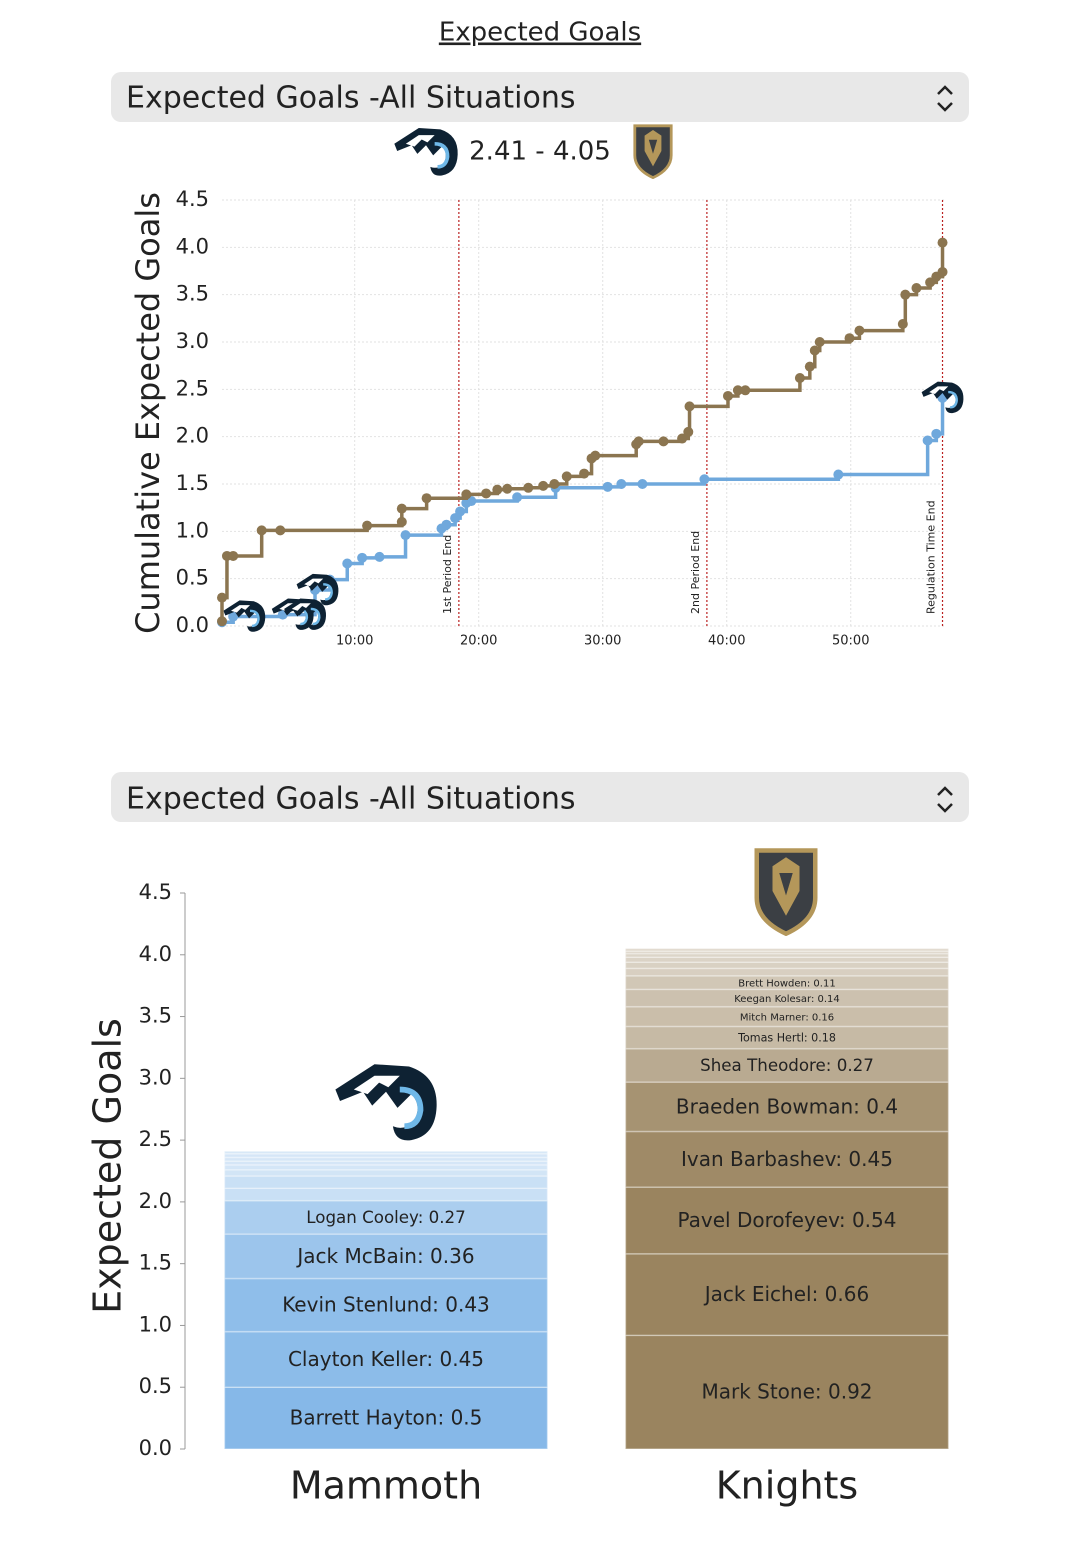  What do you see at coordinates (478, 641) in the screenshot?
I see `x-tick-label: 20:00` at bounding box center [478, 641].